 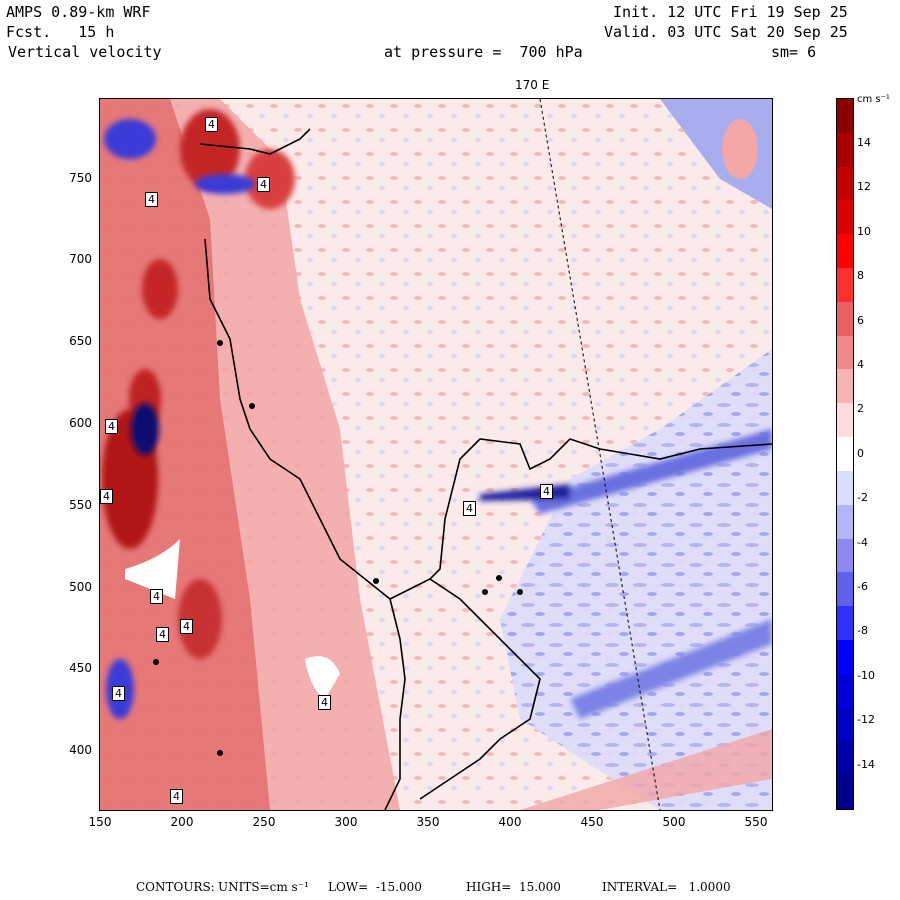 I want to click on footer-contours: CONTOURS:, so click(x=175, y=887).